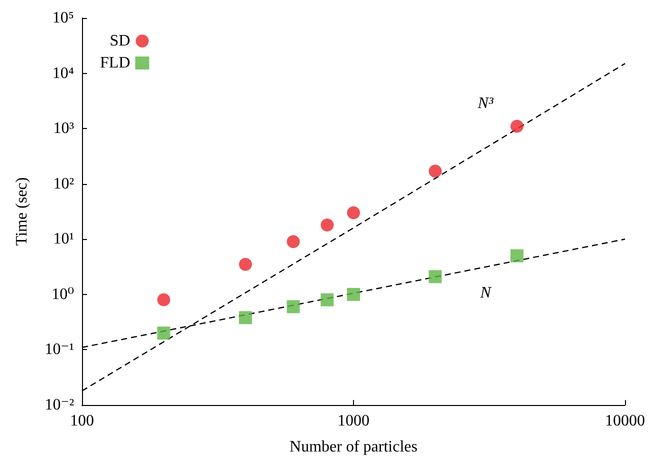  Describe the element at coordinates (115, 63) in the screenshot. I see `legend-label: FLD` at that location.